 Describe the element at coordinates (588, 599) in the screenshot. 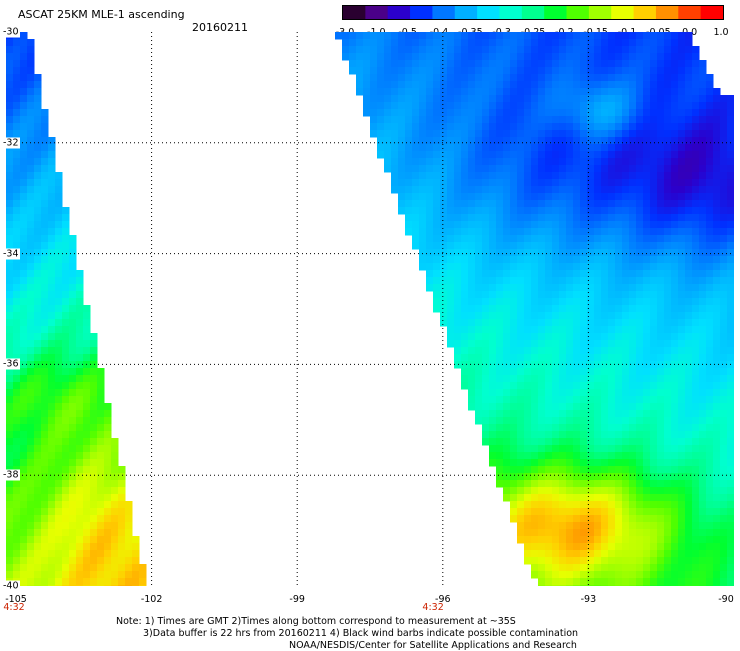

I see `longitude-label: -93` at that location.